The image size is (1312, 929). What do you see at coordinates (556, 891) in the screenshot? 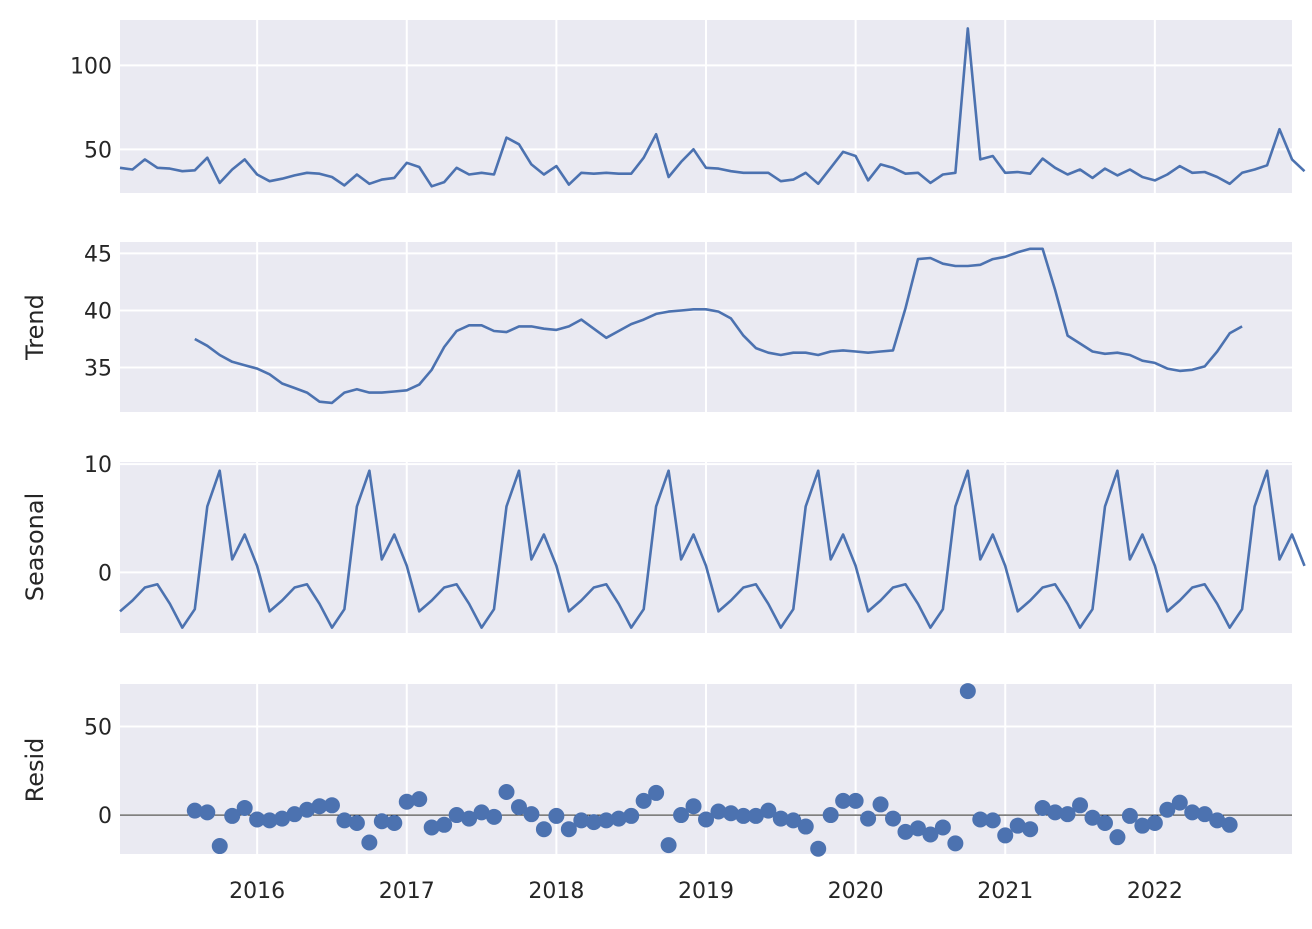
I see `x-tick-label: 2018` at bounding box center [556, 891].